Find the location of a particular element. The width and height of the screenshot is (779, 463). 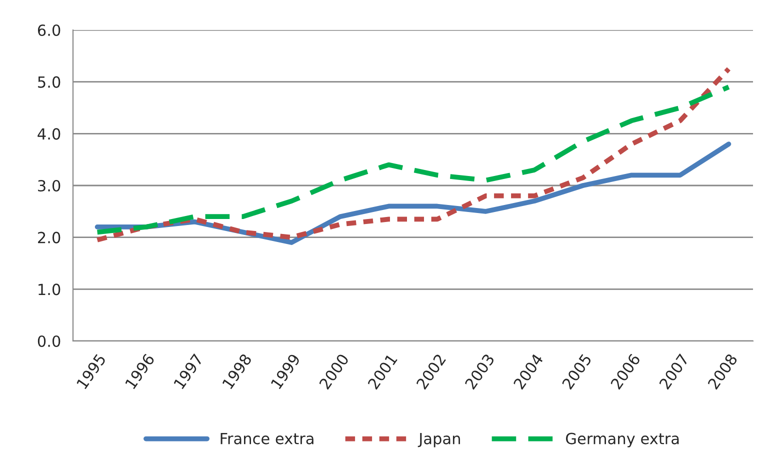

legend-label: Japan is located at coordinates (439, 440).